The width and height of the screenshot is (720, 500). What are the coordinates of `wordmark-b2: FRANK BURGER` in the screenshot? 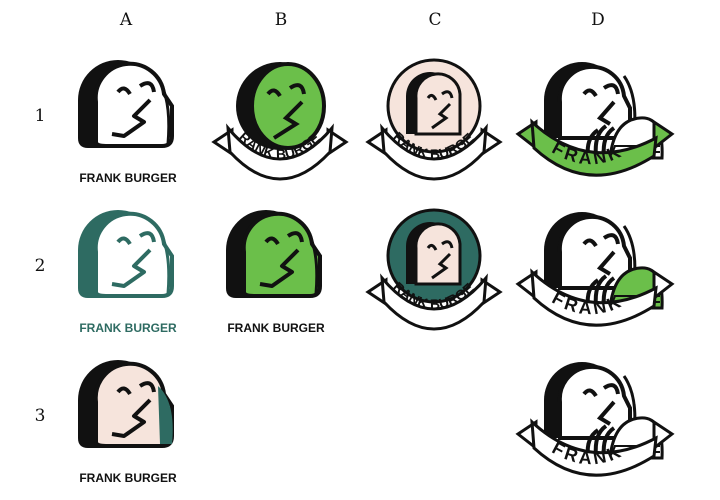 It's located at (276, 328).